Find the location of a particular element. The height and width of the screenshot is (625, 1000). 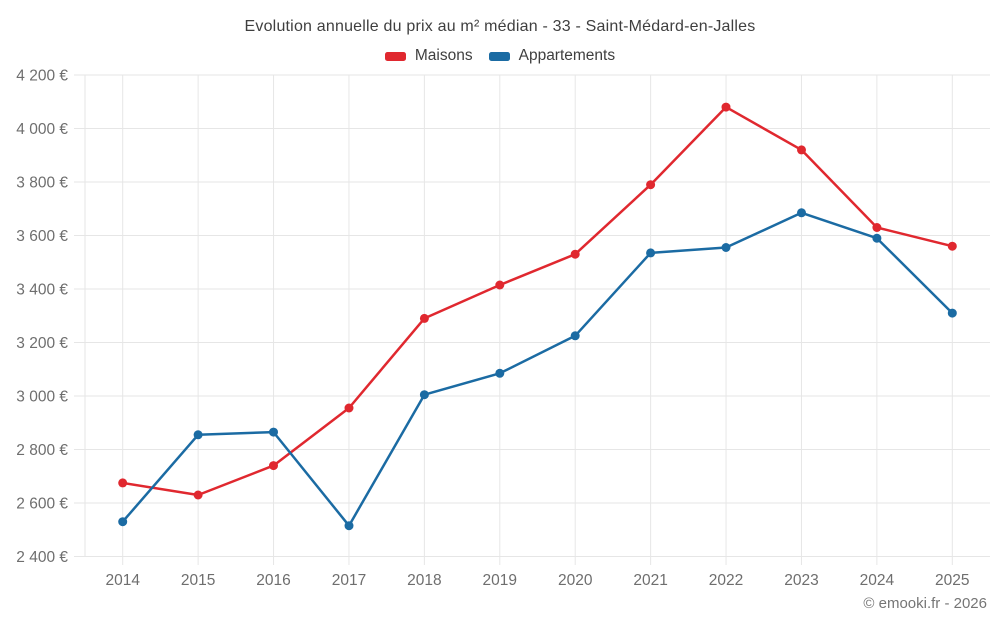

legend-item-appartements: Appartements is located at coordinates (552, 56).